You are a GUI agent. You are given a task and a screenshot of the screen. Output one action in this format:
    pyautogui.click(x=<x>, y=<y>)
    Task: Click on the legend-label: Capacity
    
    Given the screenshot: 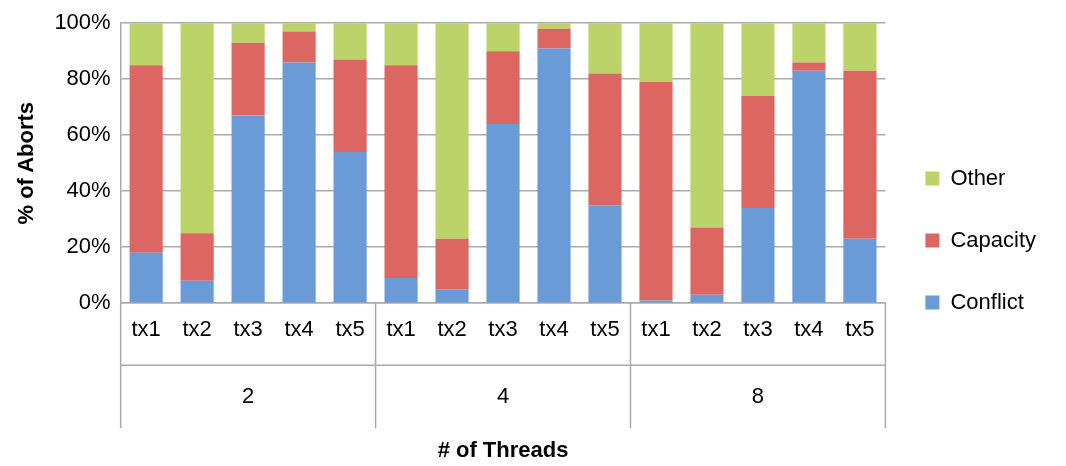 What is the action you would take?
    pyautogui.click(x=993, y=239)
    